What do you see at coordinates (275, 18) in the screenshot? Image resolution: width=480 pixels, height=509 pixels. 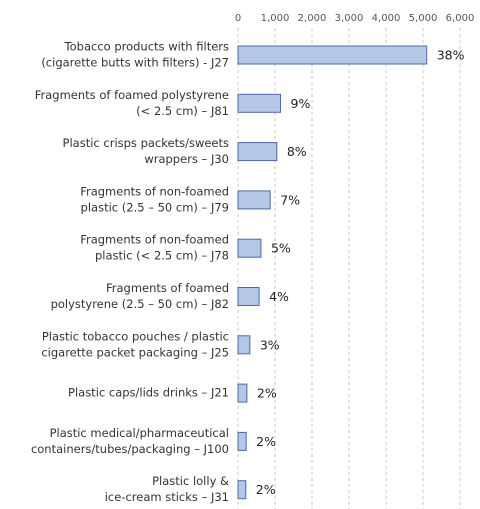 I see `x-tick-label: 1,000` at bounding box center [275, 18].